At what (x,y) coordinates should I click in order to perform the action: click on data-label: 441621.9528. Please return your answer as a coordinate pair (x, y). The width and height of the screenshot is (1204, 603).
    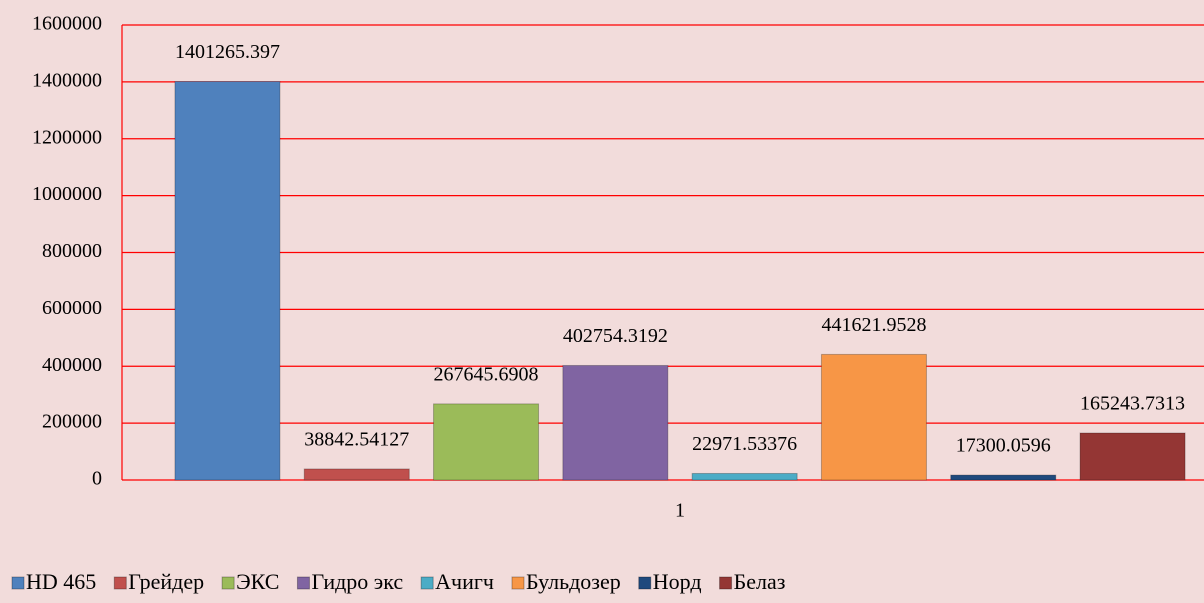
    Looking at the image, I should click on (873, 325).